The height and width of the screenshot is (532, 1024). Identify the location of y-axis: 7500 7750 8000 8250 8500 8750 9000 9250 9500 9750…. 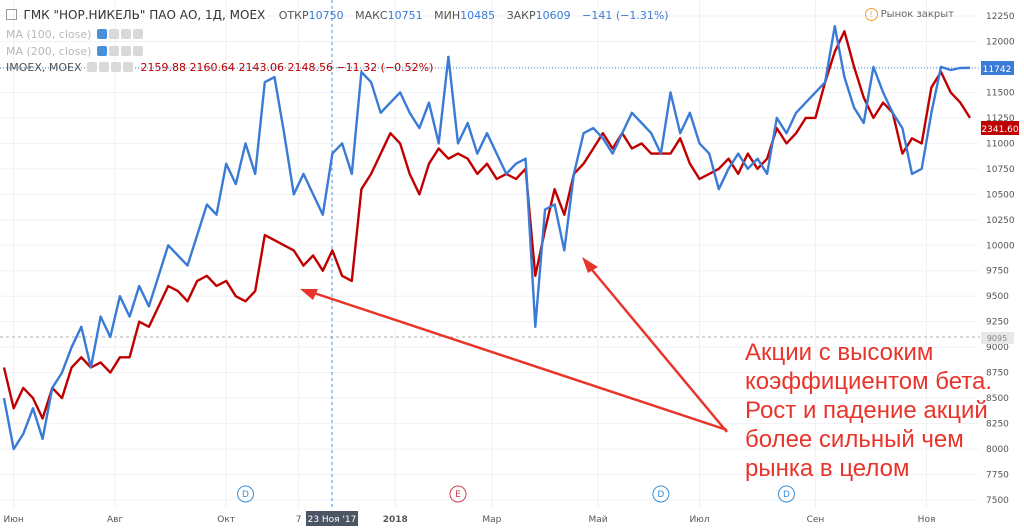
(1000, 259).